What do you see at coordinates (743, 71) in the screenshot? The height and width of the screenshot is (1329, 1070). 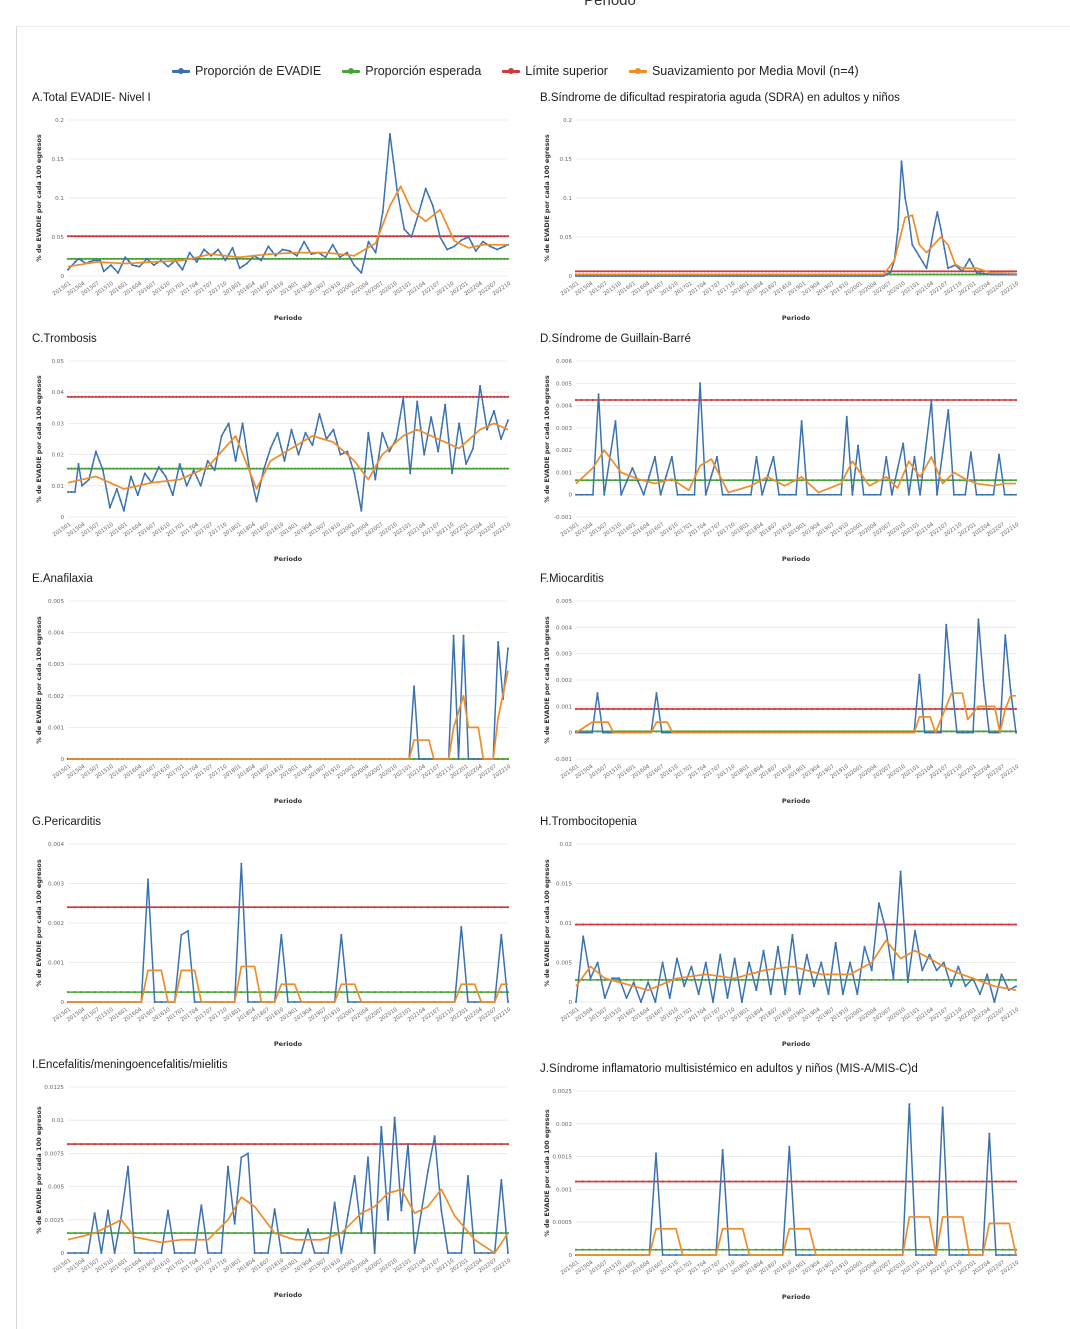 I see `legend-item: Suavizamiento por Media Movil (n=4)` at bounding box center [743, 71].